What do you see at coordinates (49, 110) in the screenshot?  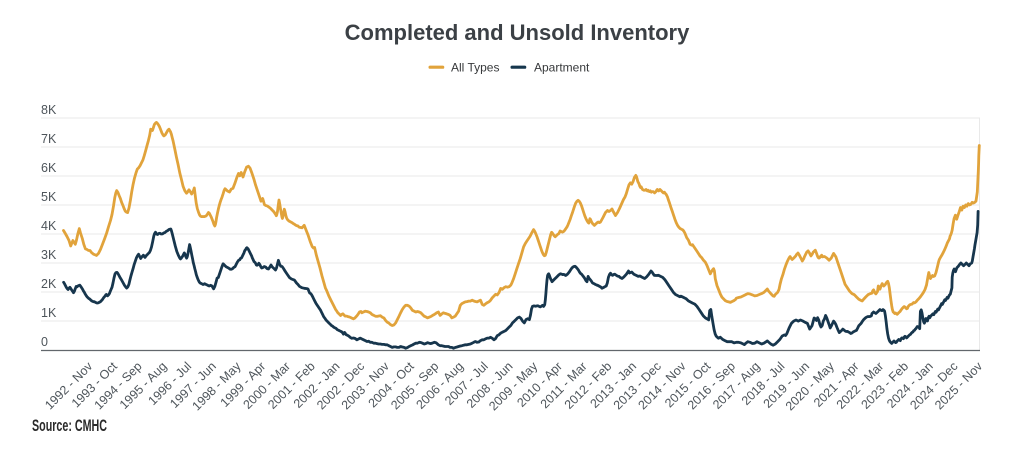 I see `svg-text: 8K` at bounding box center [49, 110].